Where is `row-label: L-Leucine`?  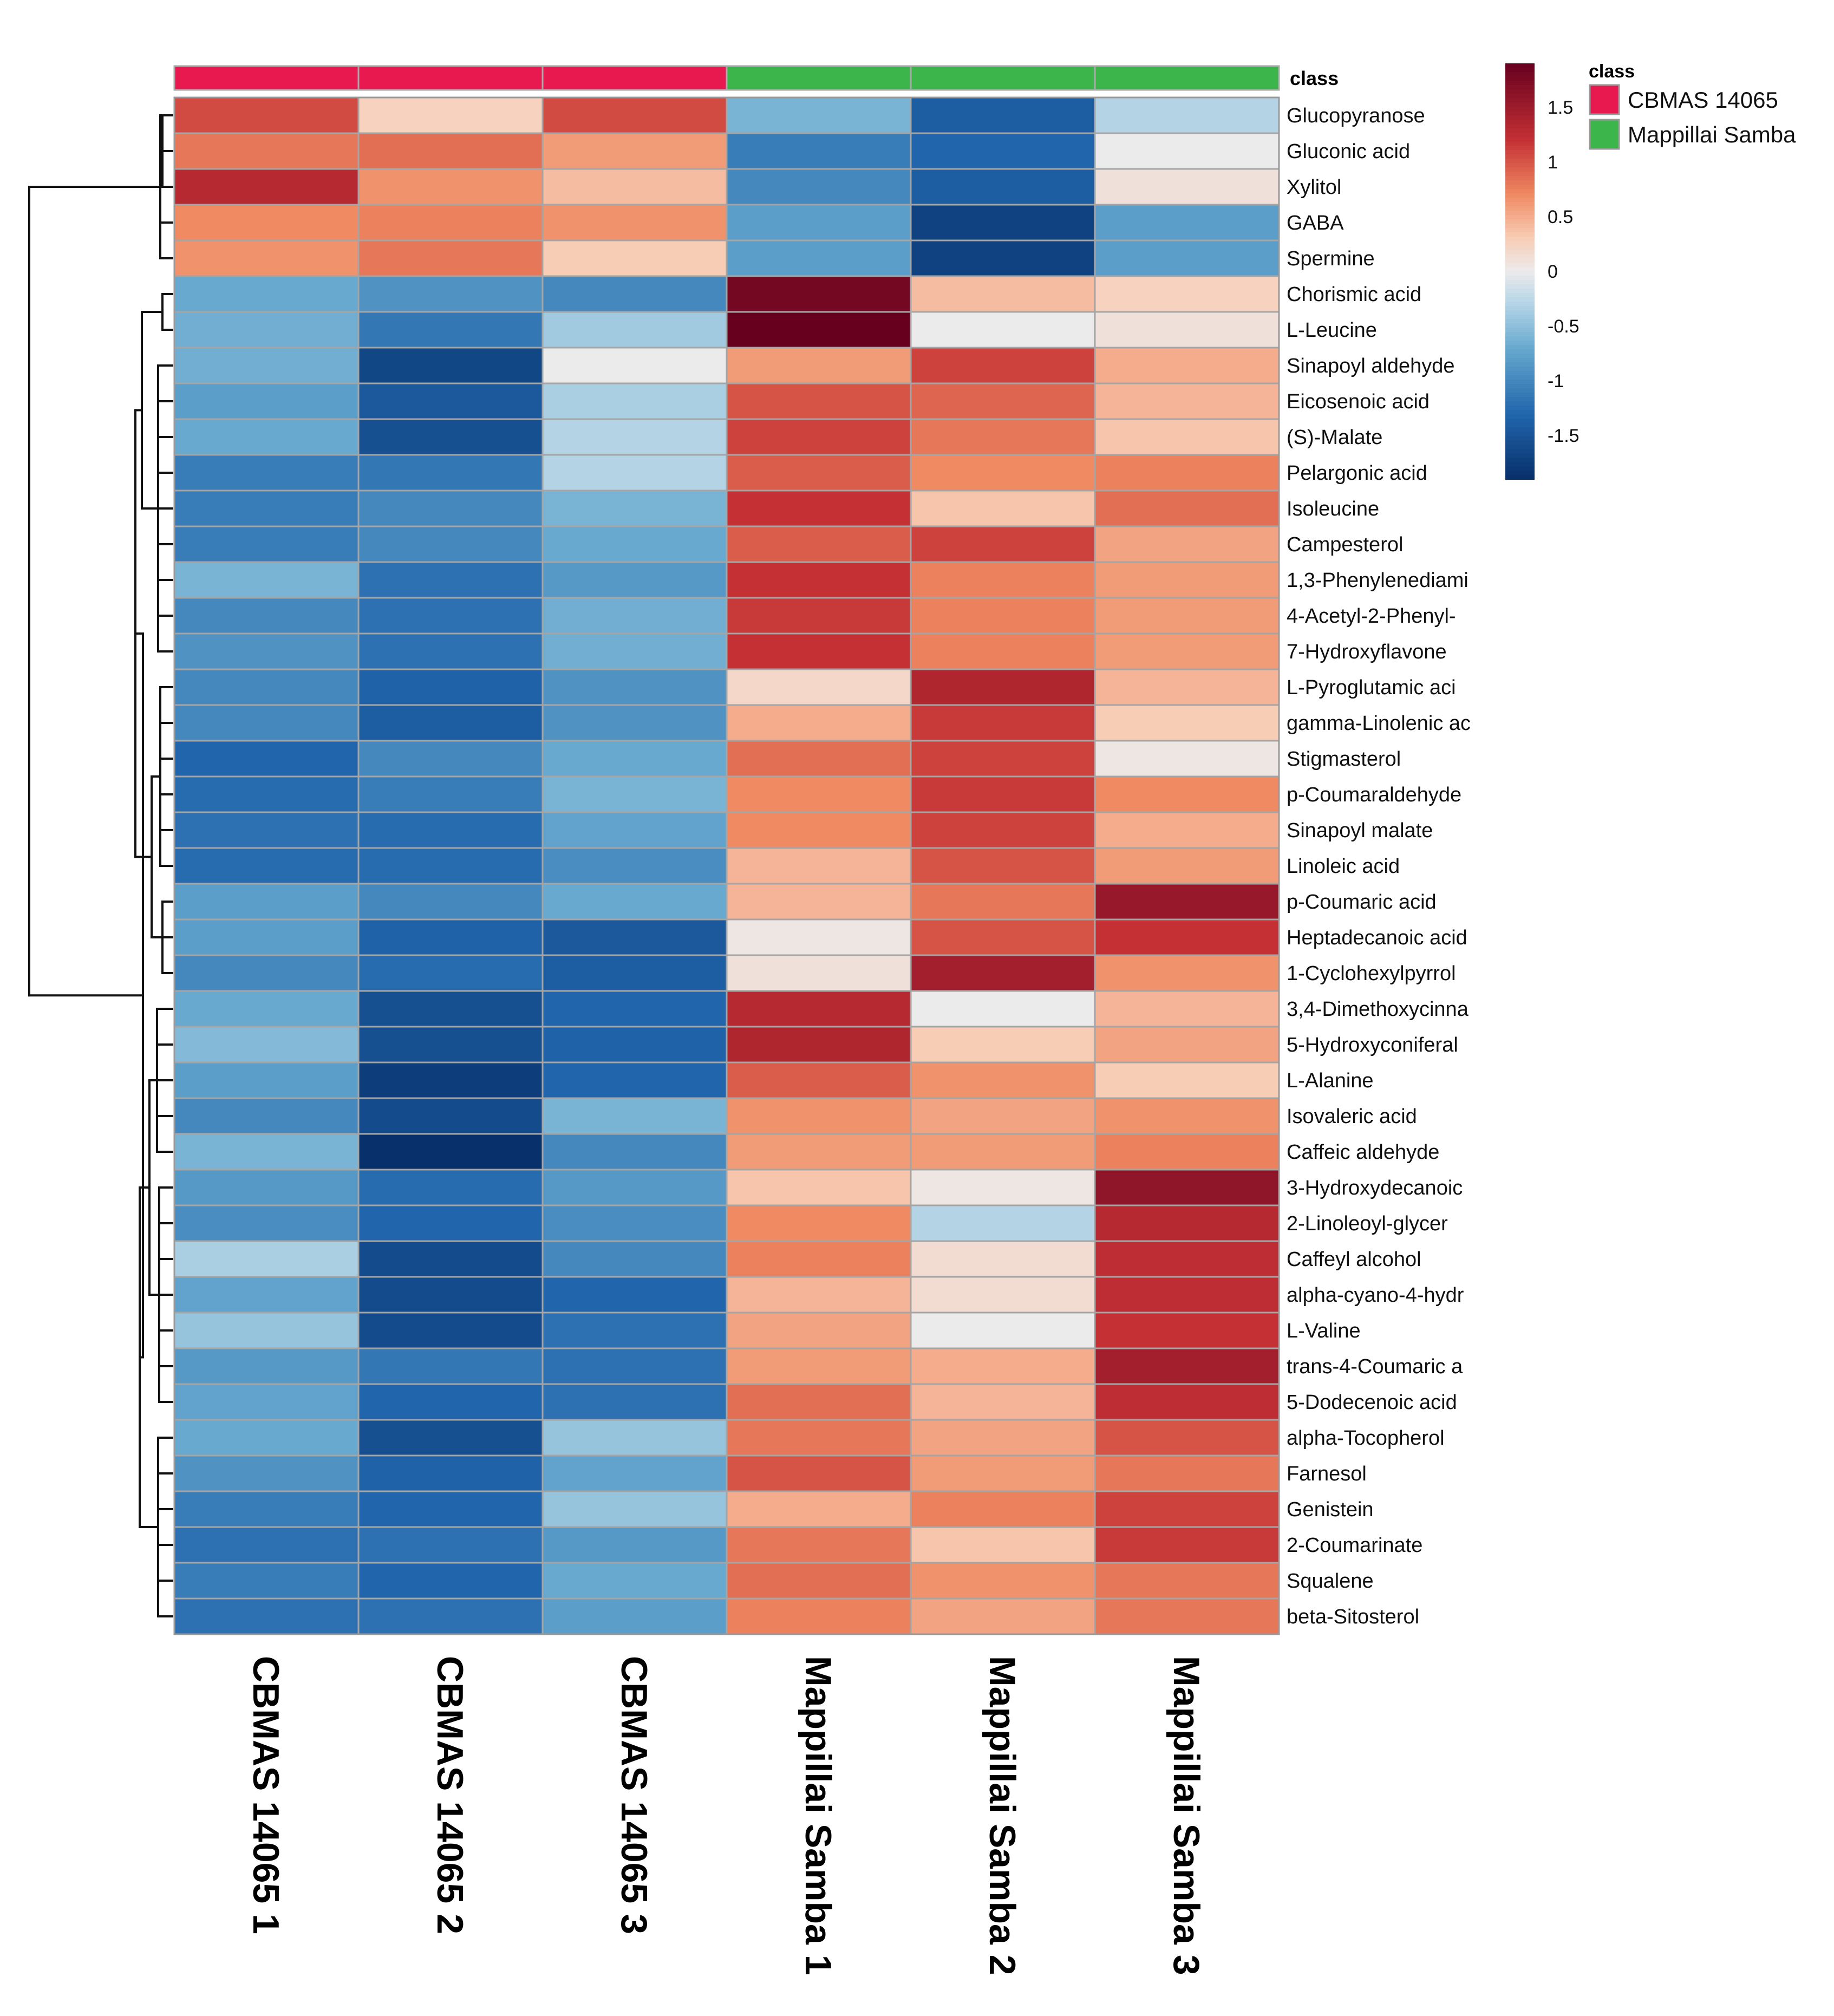 row-label: L-Leucine is located at coordinates (1332, 331).